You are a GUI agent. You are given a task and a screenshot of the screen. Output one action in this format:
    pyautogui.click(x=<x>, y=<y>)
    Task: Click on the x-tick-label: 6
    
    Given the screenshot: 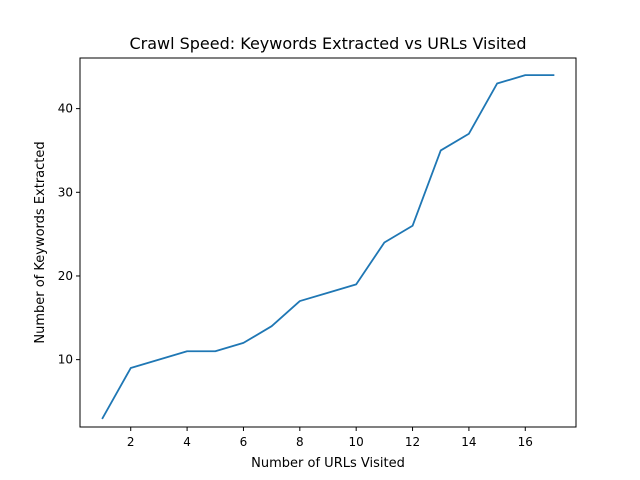 What is the action you would take?
    pyautogui.click(x=244, y=442)
    